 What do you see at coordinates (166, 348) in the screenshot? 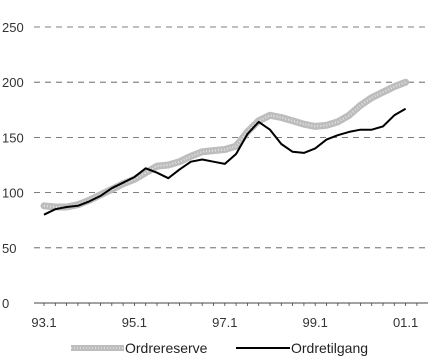
I see `legend-label-ordrereserve: Ordrereserve` at bounding box center [166, 348].